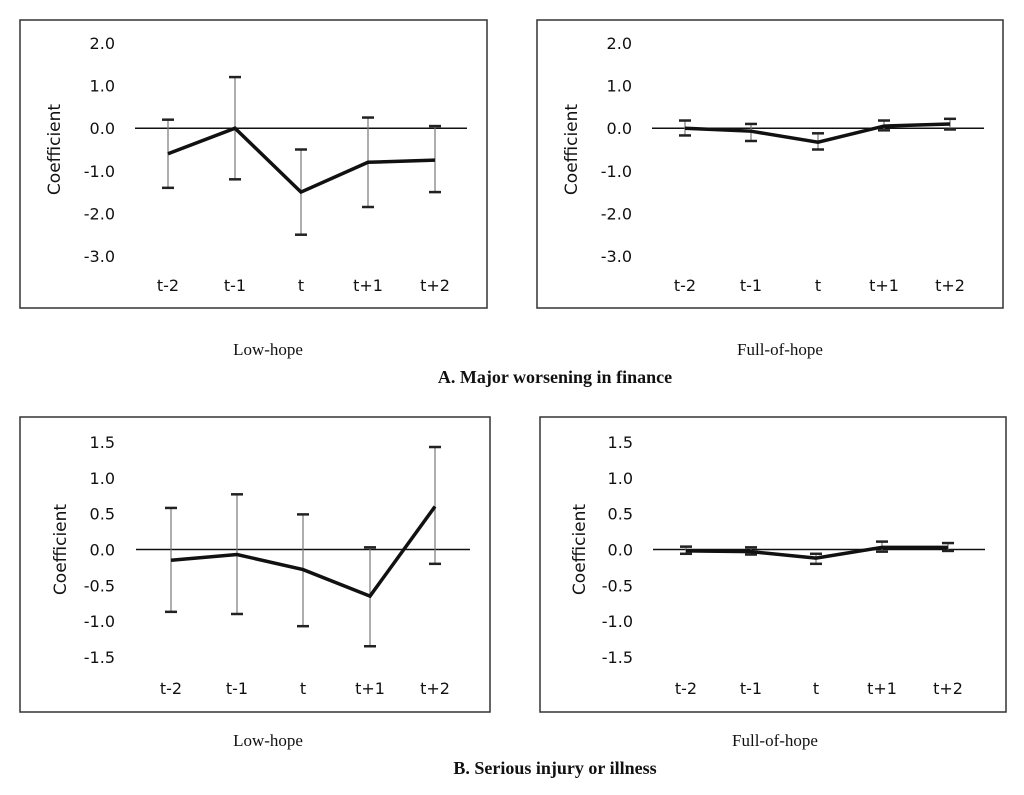  What do you see at coordinates (554, 768) in the screenshot?
I see `group-title: B. Serious injury or illness` at bounding box center [554, 768].